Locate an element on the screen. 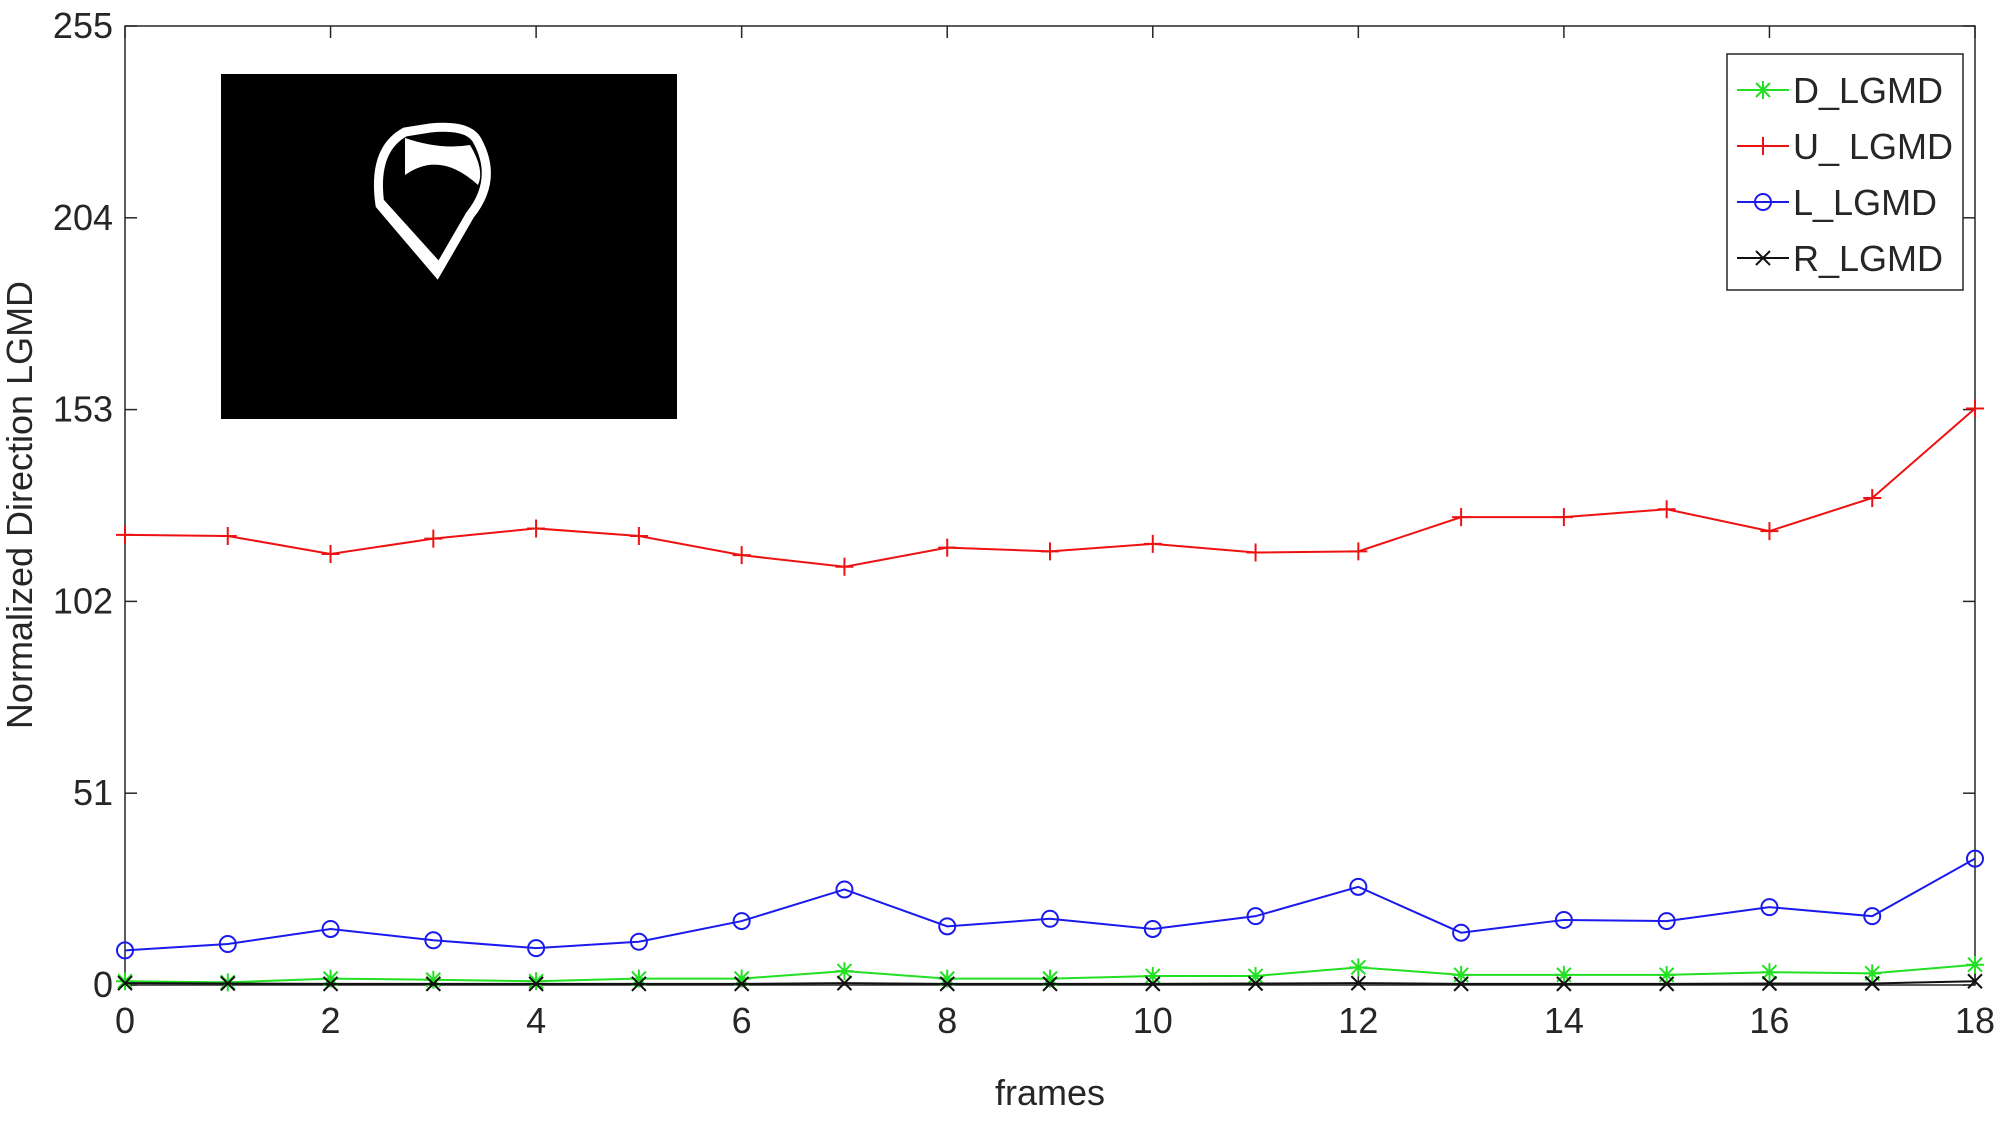 The width and height of the screenshot is (2000, 1125). y-tick-label: 204 is located at coordinates (83, 217).